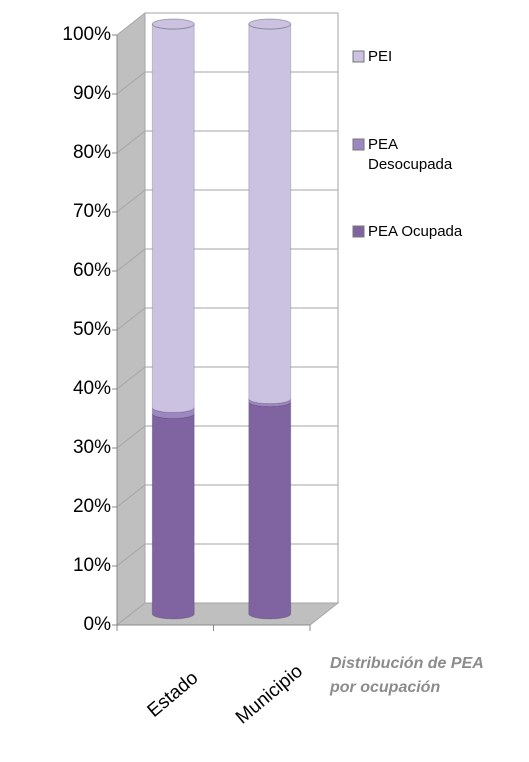 The image size is (529, 762). Describe the element at coordinates (92, 506) in the screenshot. I see `y-tick-label: 20%` at that location.